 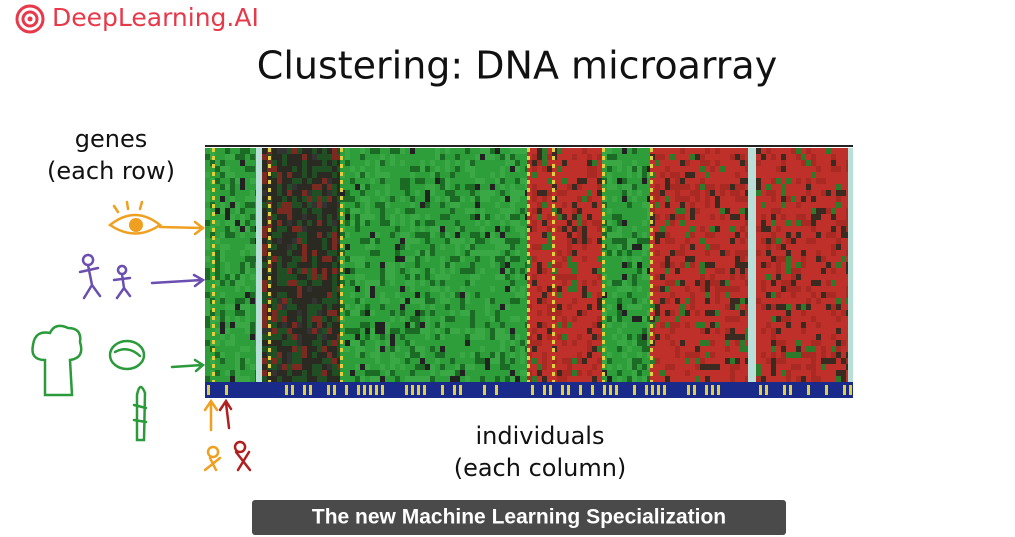 I want to click on heatmap-bottom-tick, so click(x=424, y=390).